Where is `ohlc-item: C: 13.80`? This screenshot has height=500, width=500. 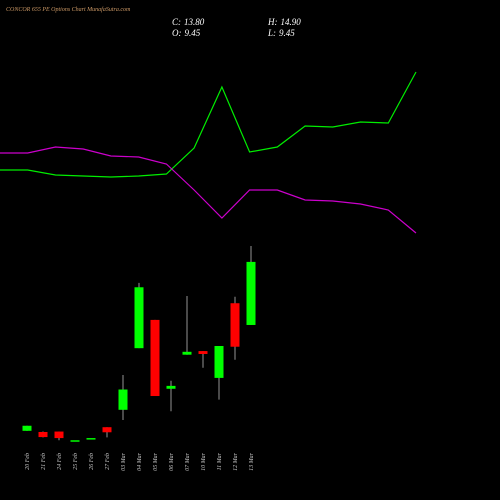
ohlc-item: C: 13.80 is located at coordinates (188, 22).